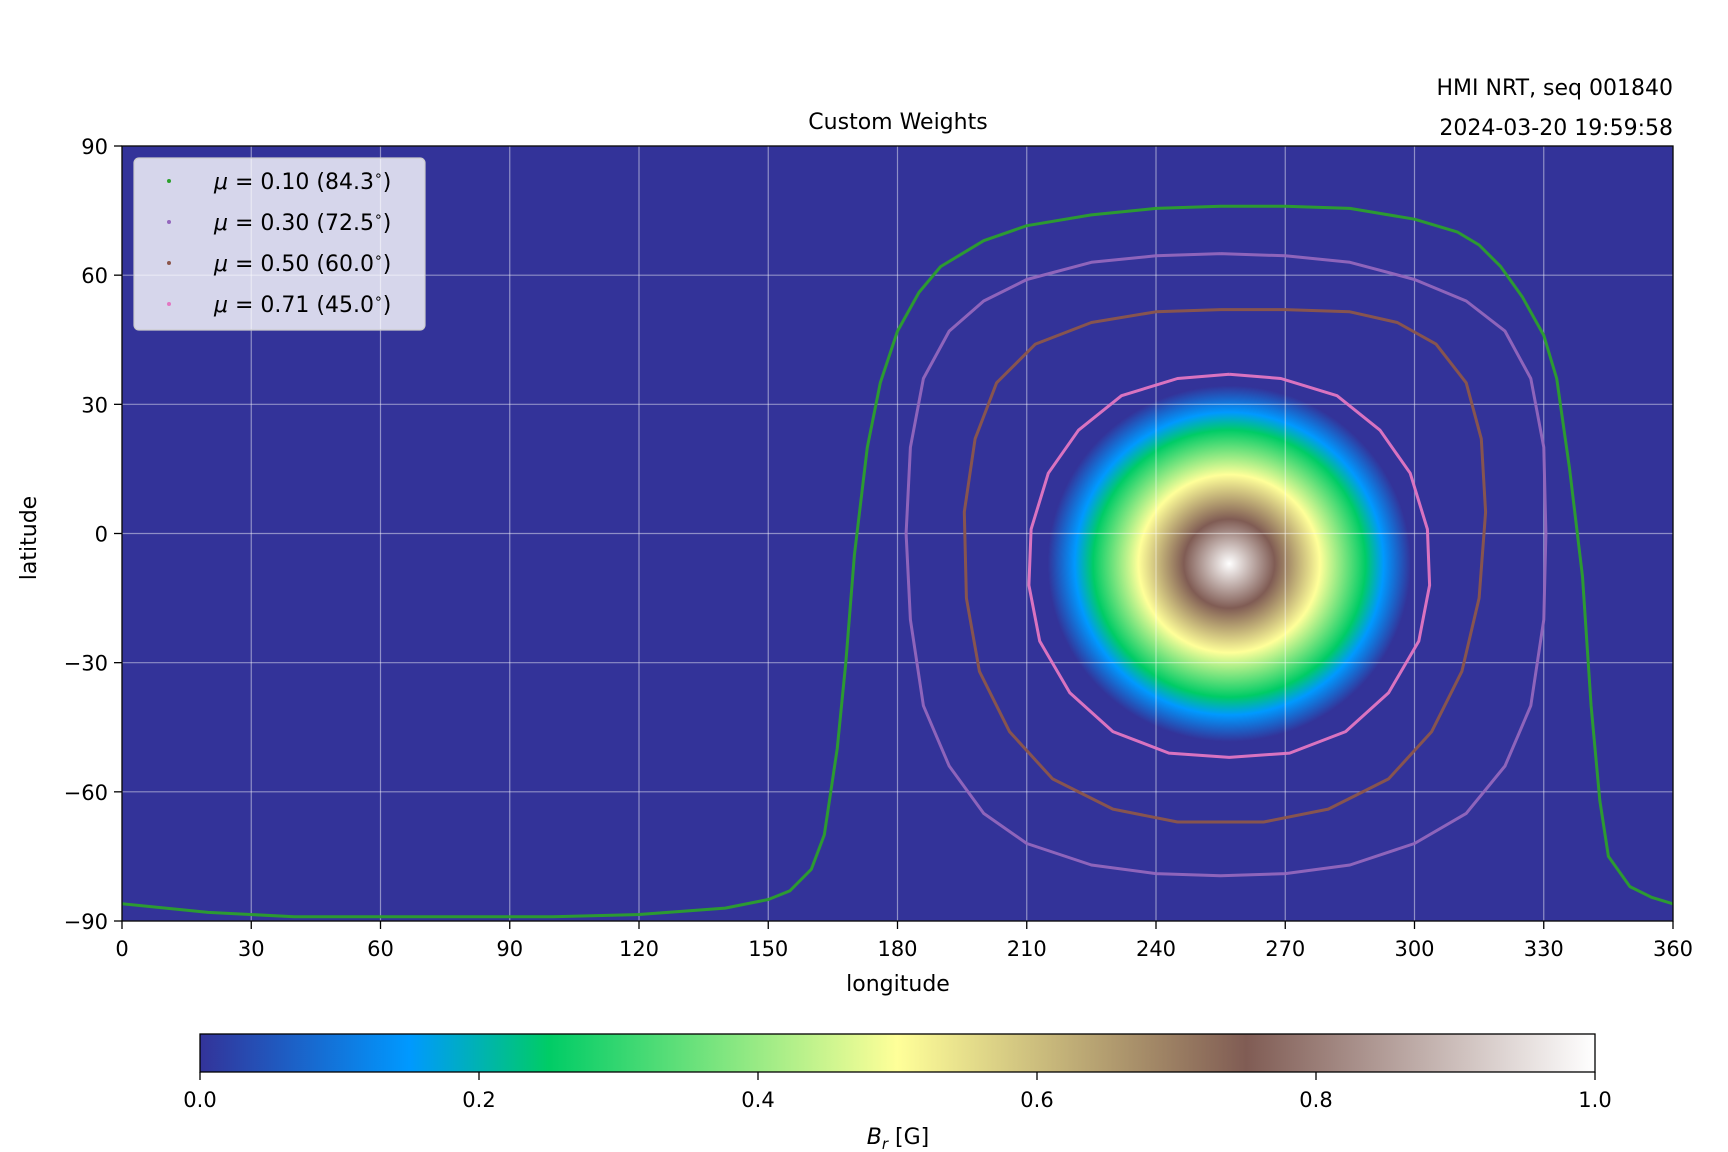 This screenshot has height=1152, width=1728. What do you see at coordinates (874, 1137) in the screenshot?
I see `colorbar-label-main: B` at bounding box center [874, 1137].